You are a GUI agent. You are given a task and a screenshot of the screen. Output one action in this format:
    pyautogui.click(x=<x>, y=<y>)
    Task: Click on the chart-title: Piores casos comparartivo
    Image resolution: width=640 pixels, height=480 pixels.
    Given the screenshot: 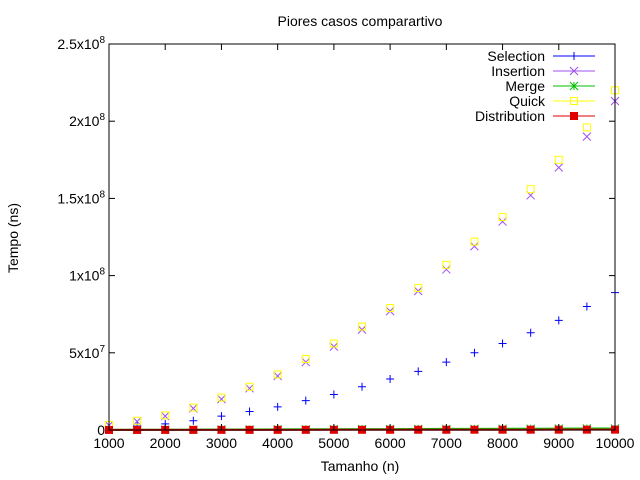 What is the action you would take?
    pyautogui.click(x=360, y=21)
    